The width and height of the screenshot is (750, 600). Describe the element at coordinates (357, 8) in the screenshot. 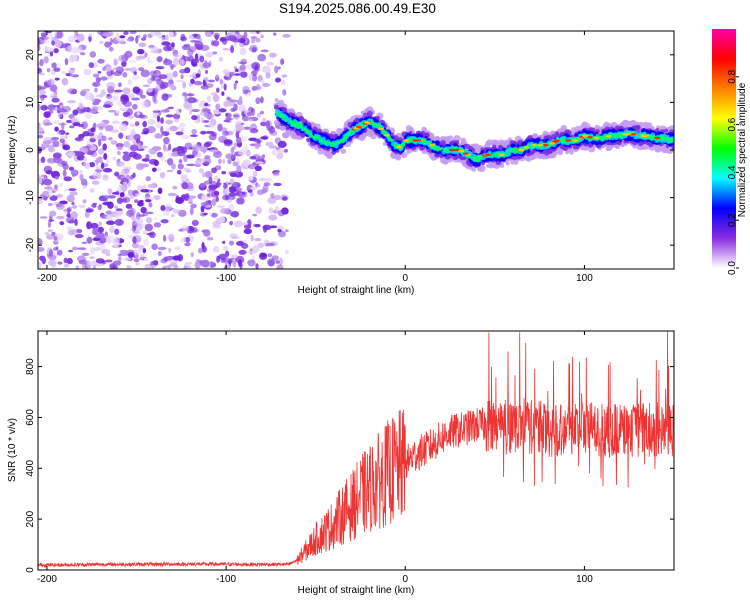

I see `figure-title: S194.2025.086.00.49.E30` at that location.